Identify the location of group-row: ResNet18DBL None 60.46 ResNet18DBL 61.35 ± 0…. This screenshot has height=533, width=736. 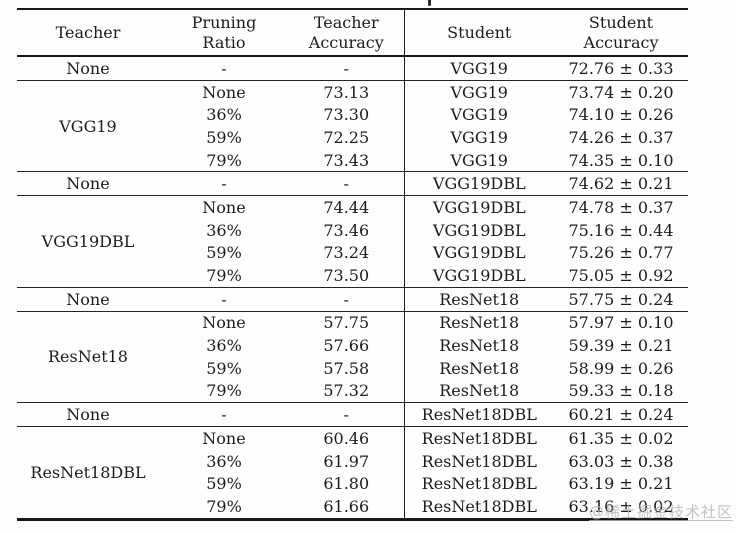
(352, 454).